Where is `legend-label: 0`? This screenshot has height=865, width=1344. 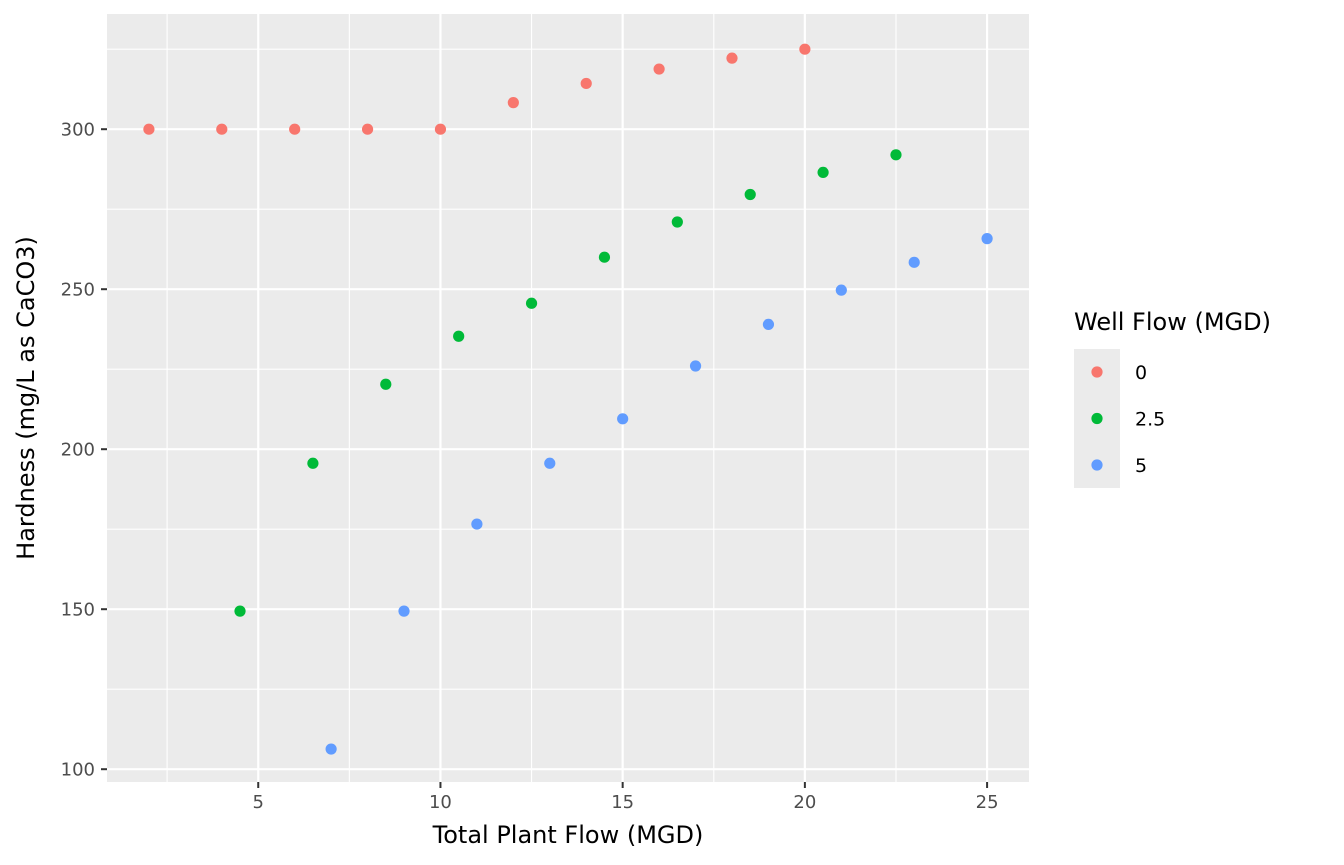
legend-label: 0 is located at coordinates (1141, 373).